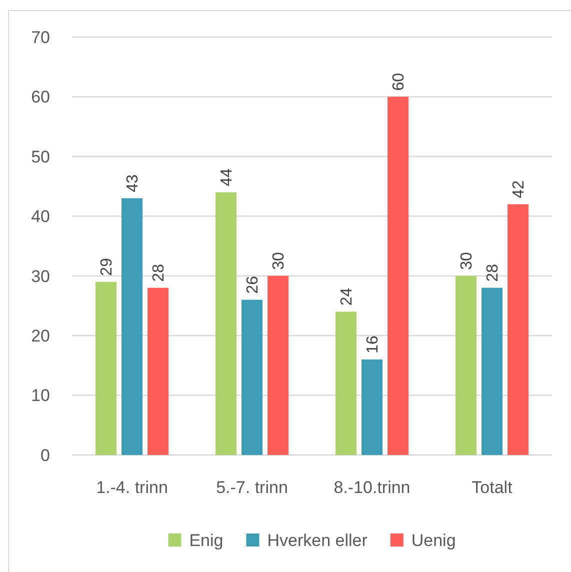 This screenshot has width=571, height=572. I want to click on legend-label: Enig, so click(206, 540).